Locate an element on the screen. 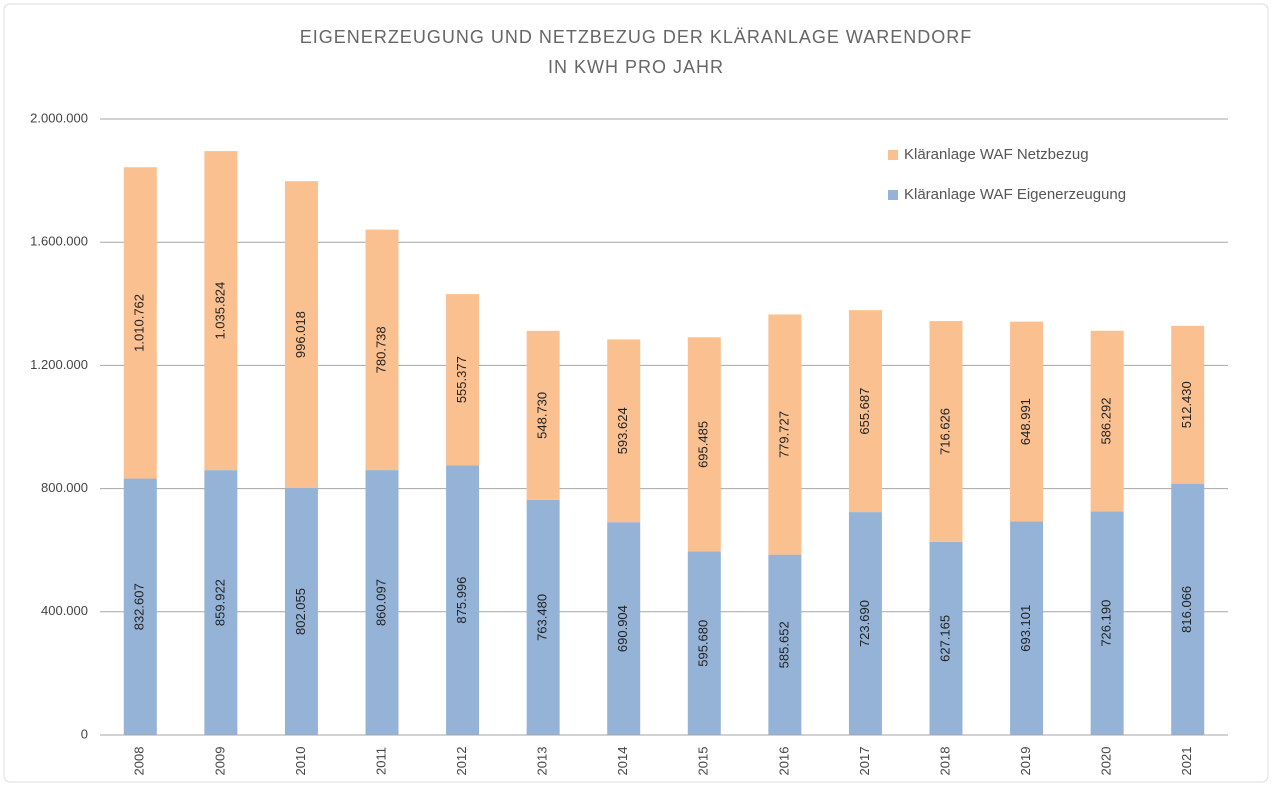 This screenshot has width=1273, height=786. value-label: 693.101 is located at coordinates (1025, 628).